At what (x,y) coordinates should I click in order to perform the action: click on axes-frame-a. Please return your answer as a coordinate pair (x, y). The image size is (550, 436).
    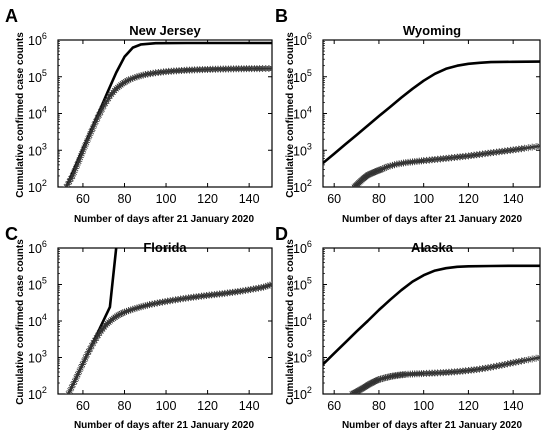
    Looking at the image, I should click on (165, 113).